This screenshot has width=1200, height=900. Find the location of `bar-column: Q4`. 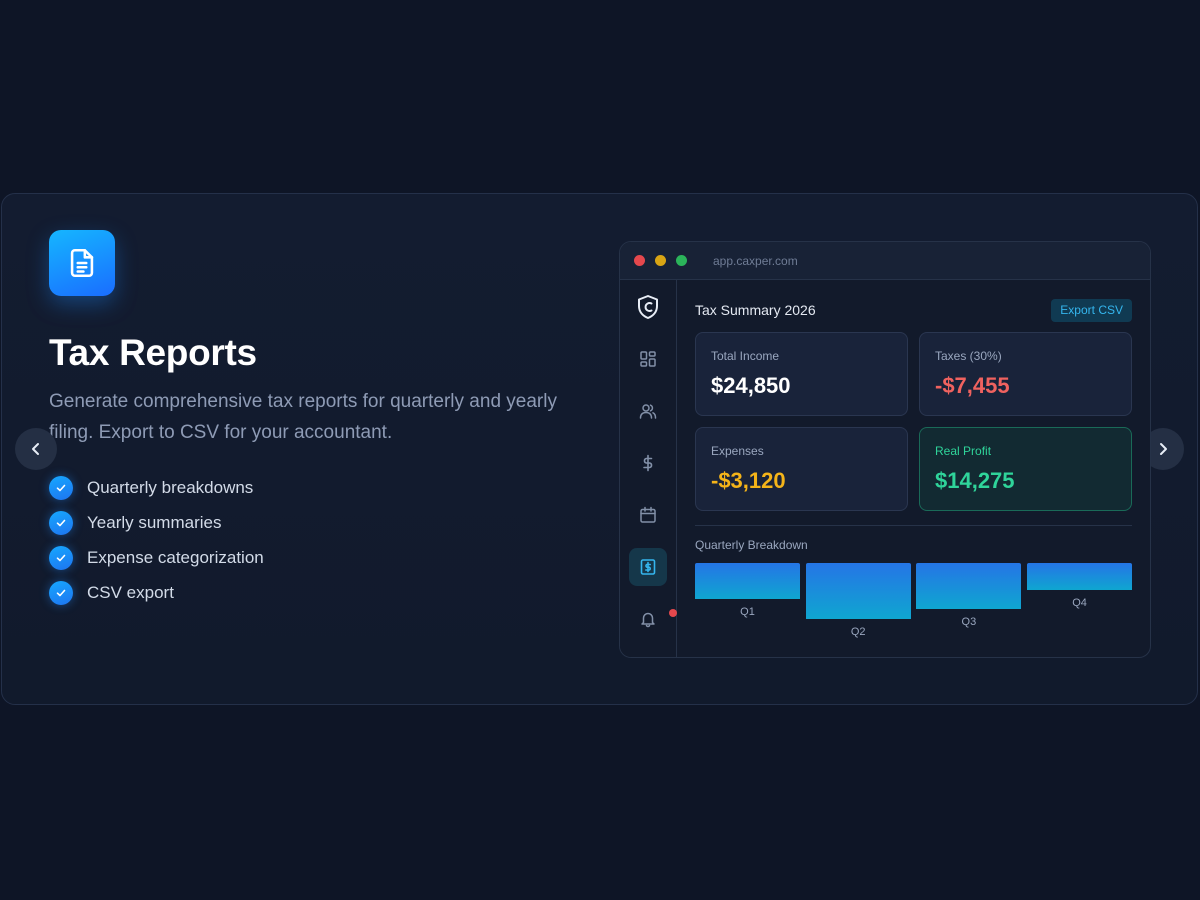

bar-column: Q4 is located at coordinates (1080, 586).